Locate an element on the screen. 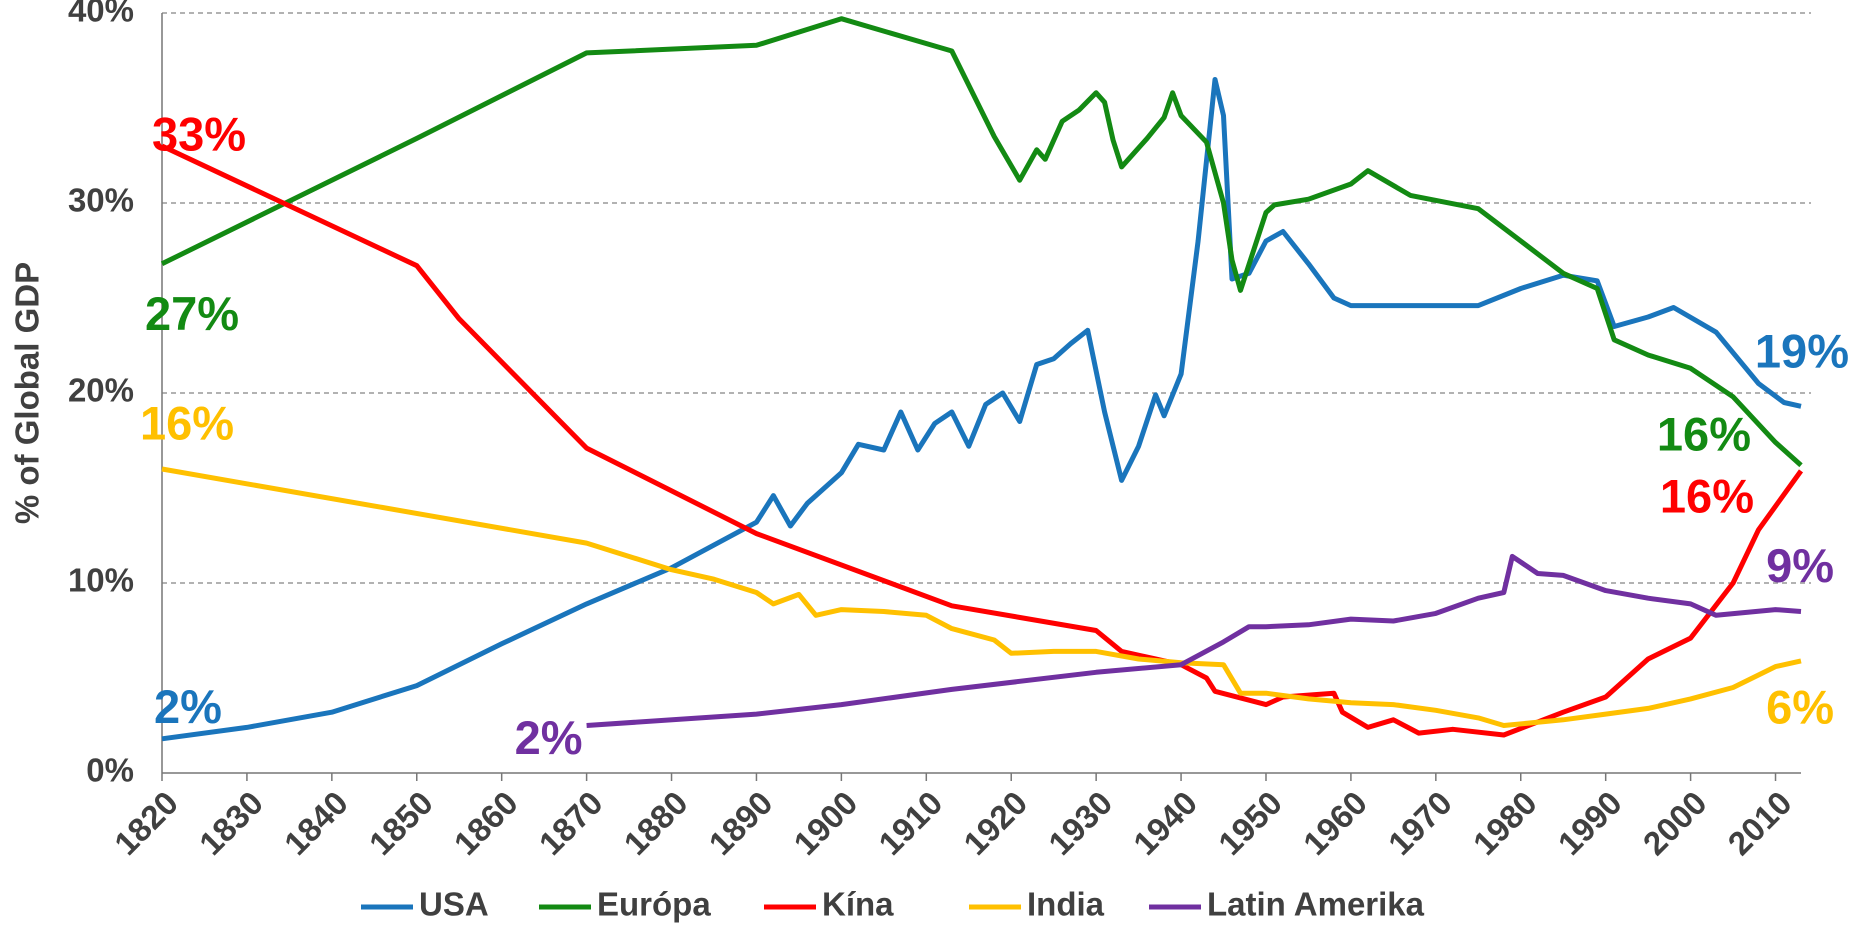 The width and height of the screenshot is (1858, 927). x-tick-label: 1830 is located at coordinates (231, 823).